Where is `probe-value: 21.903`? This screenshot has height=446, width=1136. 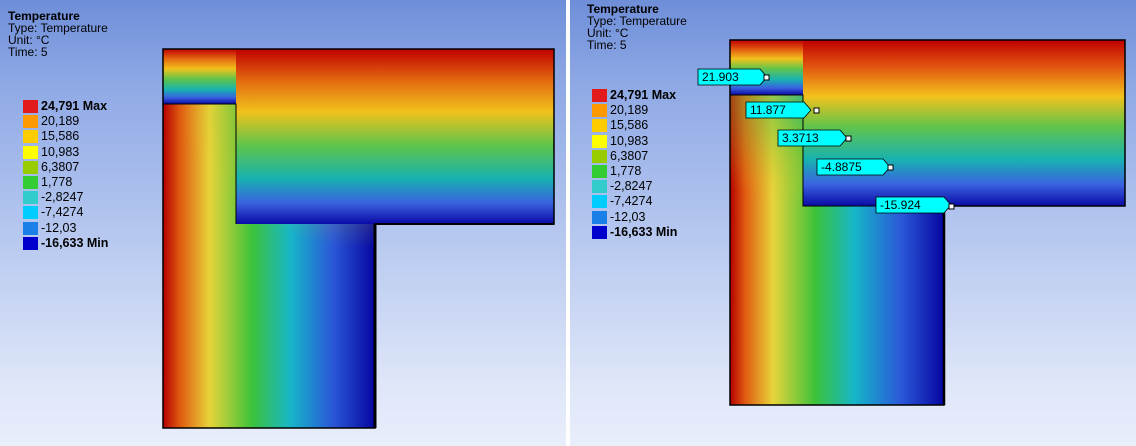
probe-value: 21.903 is located at coordinates (720, 77).